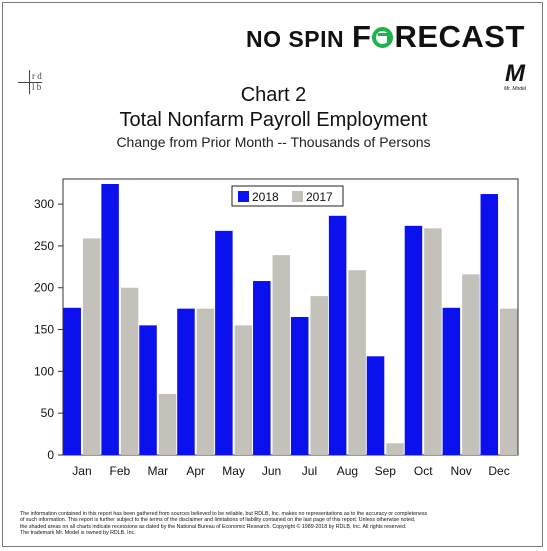 The width and height of the screenshot is (547, 551). What do you see at coordinates (44, 246) in the screenshot?
I see `y-tick-label: 250` at bounding box center [44, 246].